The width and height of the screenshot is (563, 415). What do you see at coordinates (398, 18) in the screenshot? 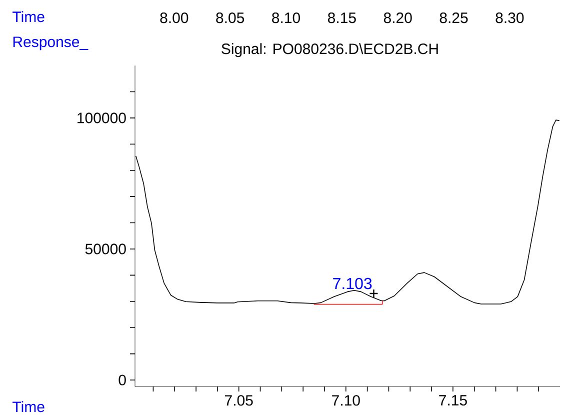
I see `x2-tick-label: 8.20` at bounding box center [398, 18].